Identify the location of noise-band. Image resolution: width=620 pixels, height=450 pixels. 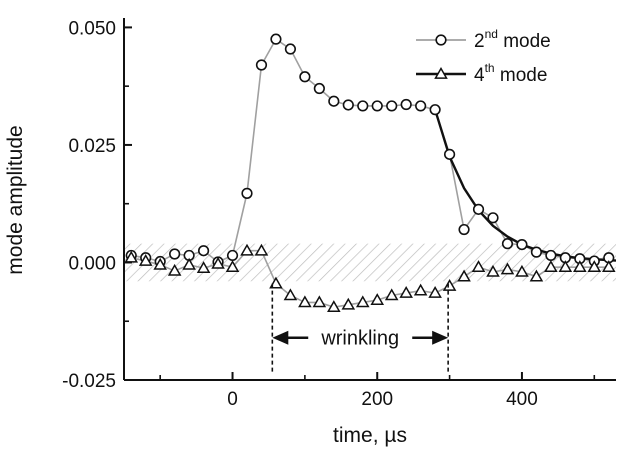
(370, 262).